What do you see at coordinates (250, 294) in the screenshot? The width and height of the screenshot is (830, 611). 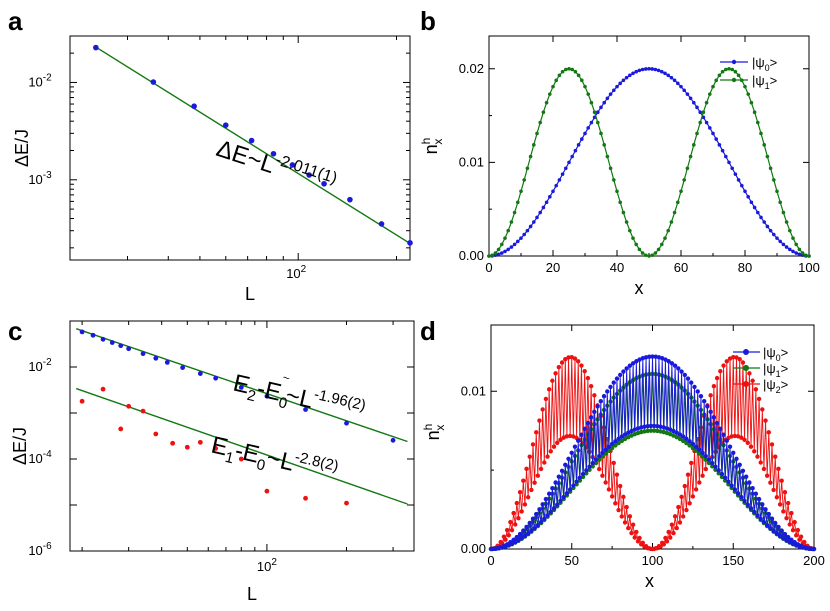 I see `x-axis-label-a: L` at bounding box center [250, 294].